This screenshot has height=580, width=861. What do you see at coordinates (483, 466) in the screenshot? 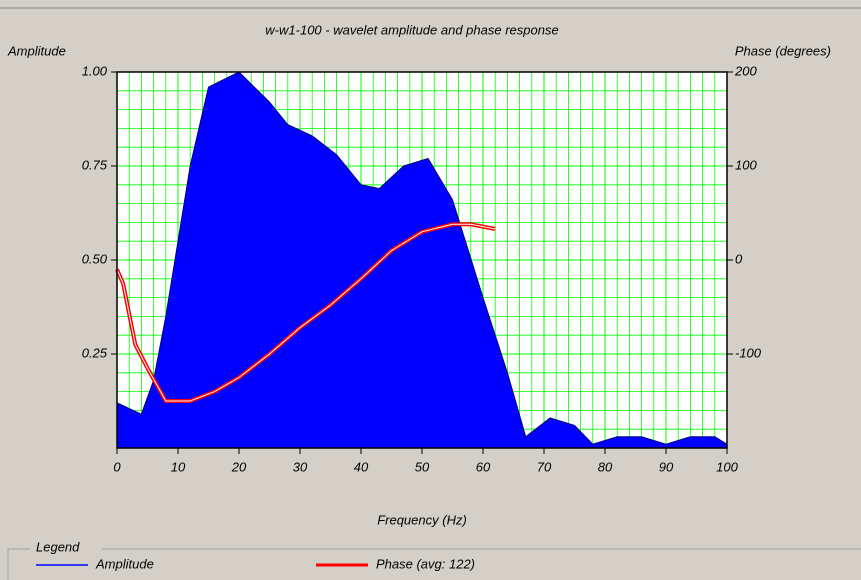
I see `x-tick-label: 60` at bounding box center [483, 466].